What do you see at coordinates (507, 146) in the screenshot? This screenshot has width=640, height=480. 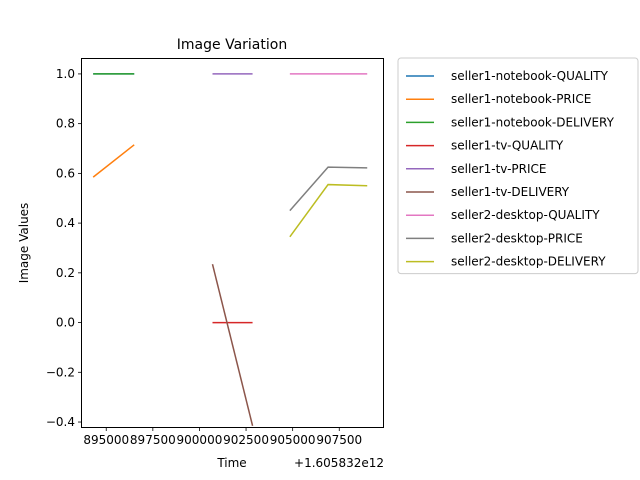 I see `legend-entry-seller1-tv-QUALITY: seller1-tv-QUALITY` at bounding box center [507, 146].